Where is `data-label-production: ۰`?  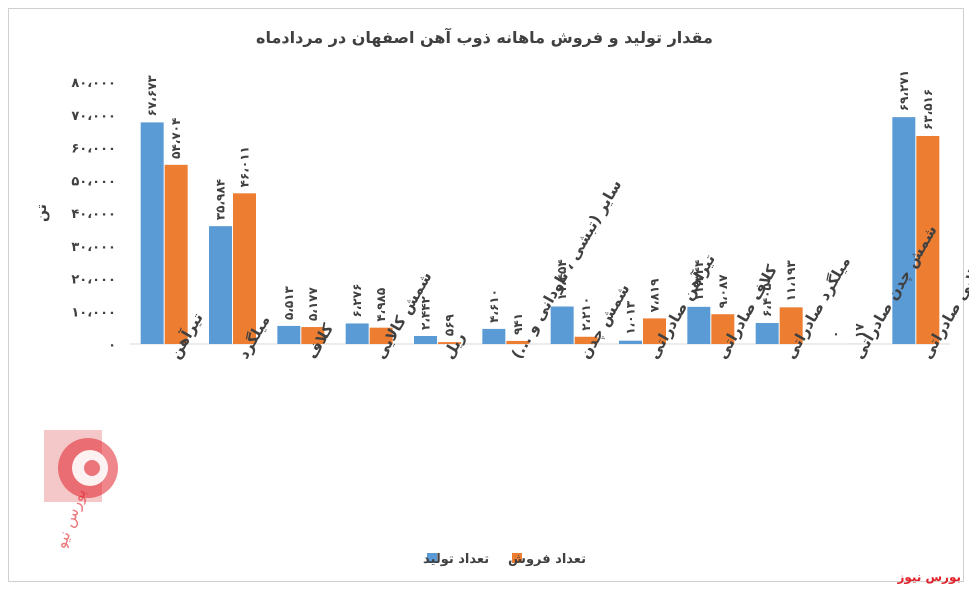
data-label-production: ۰ is located at coordinates (836, 334).